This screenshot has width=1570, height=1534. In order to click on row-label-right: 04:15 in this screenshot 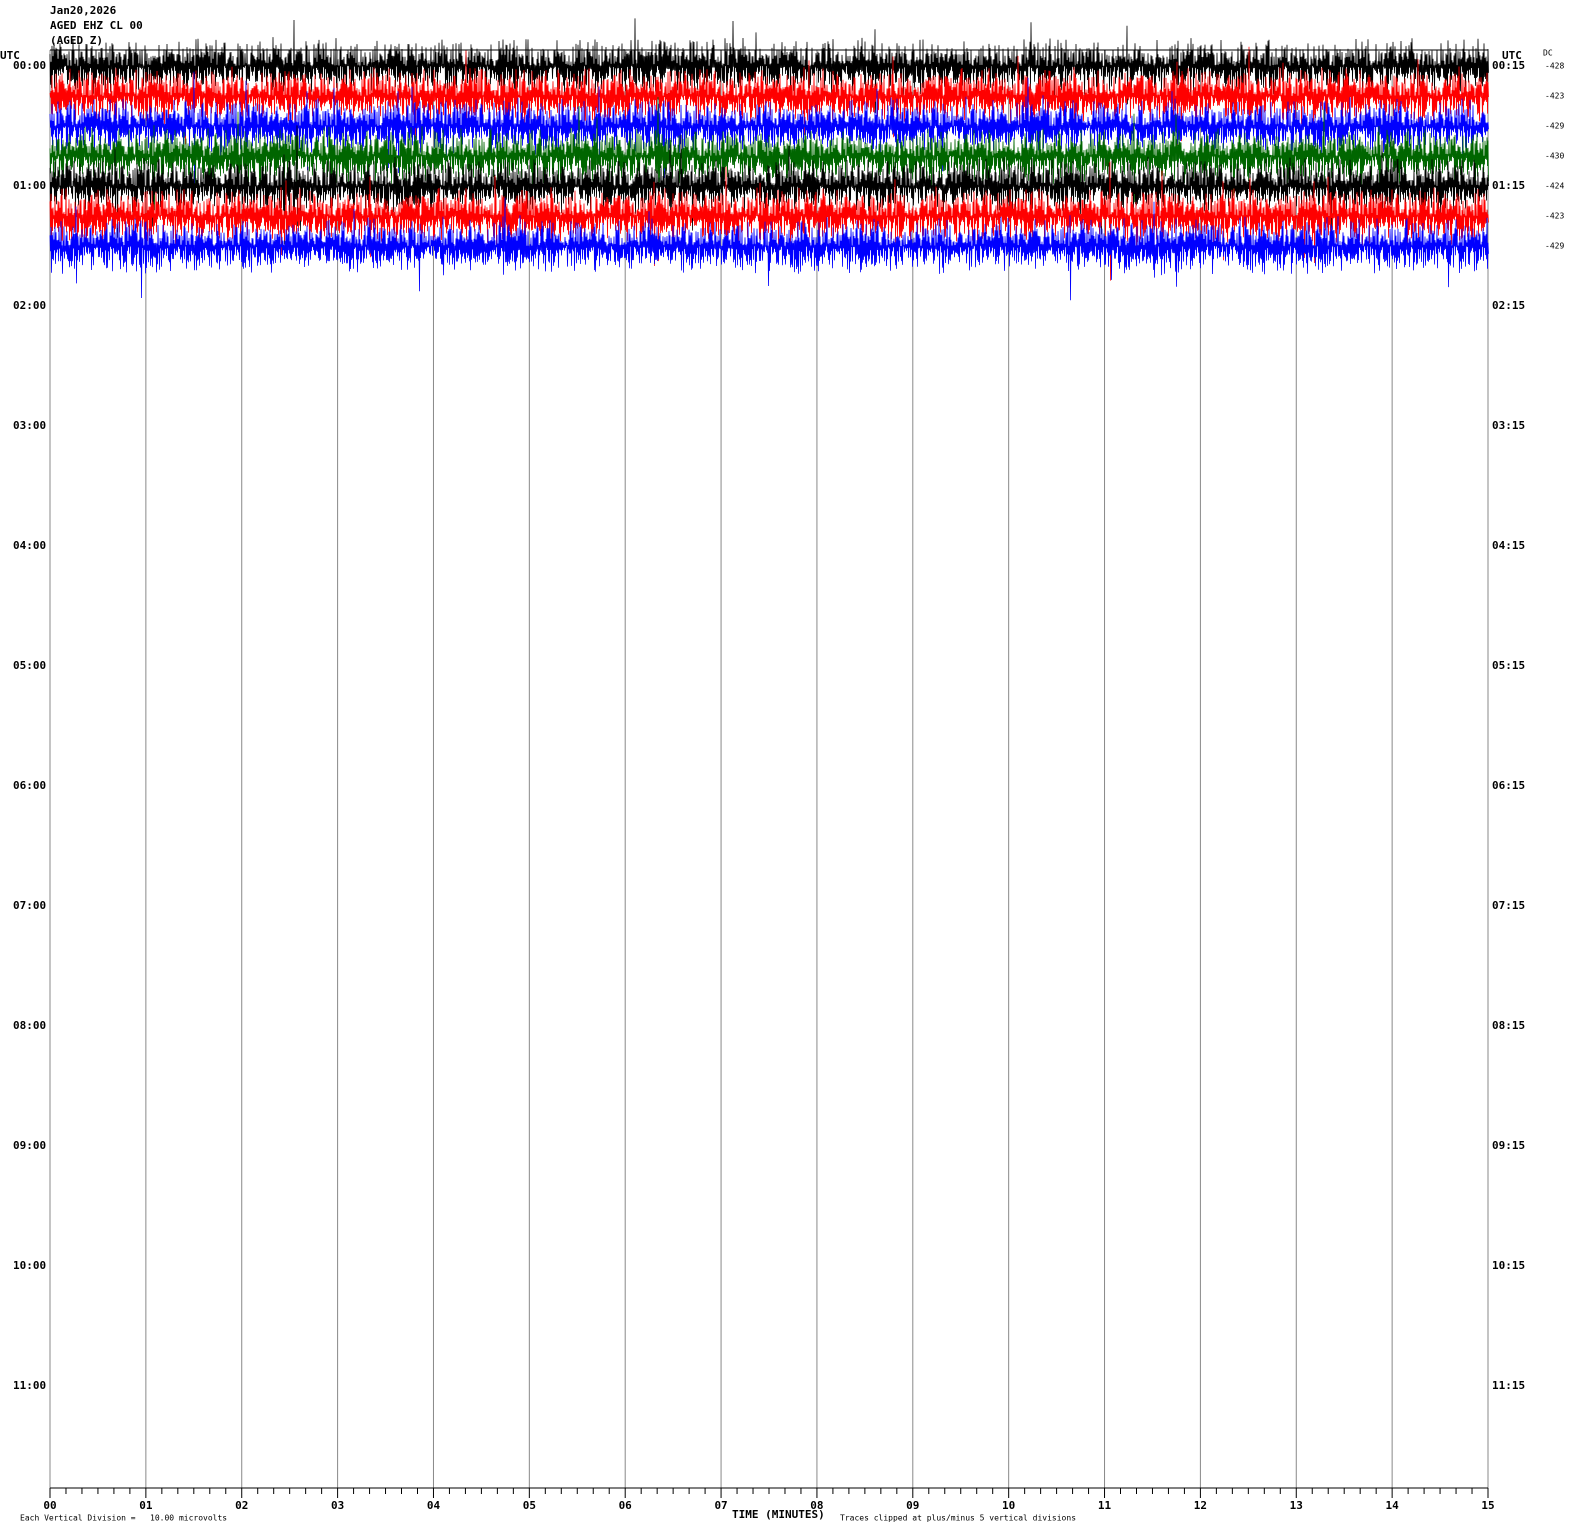, I will do `click(1508, 545)`.